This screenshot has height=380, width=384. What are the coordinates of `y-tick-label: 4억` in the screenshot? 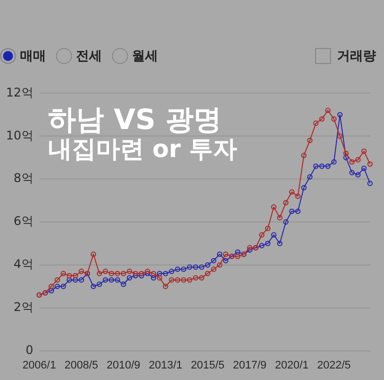 It's located at (24, 264).